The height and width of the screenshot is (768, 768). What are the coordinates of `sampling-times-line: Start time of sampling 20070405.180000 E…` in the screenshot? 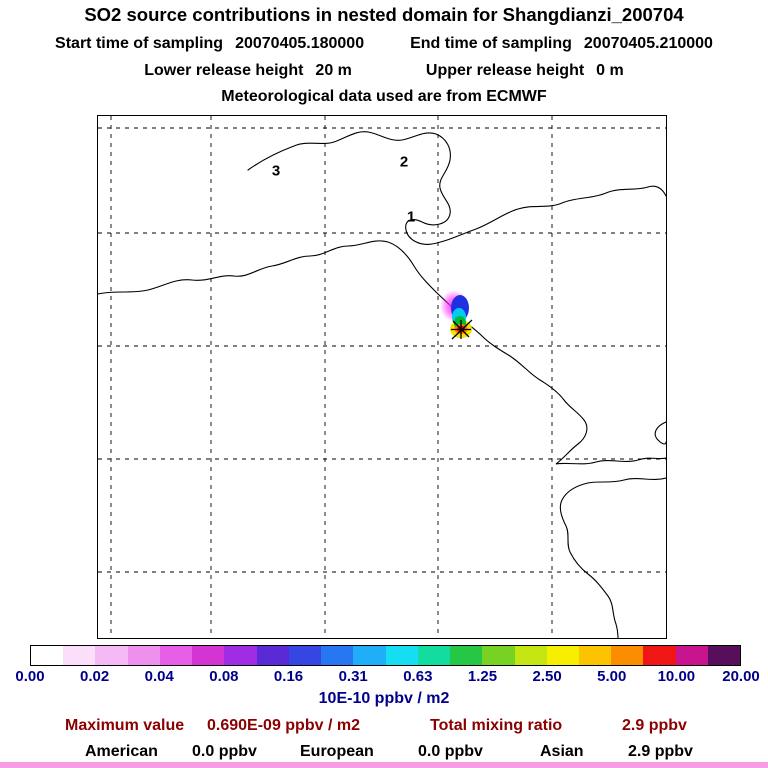 It's located at (384, 44).